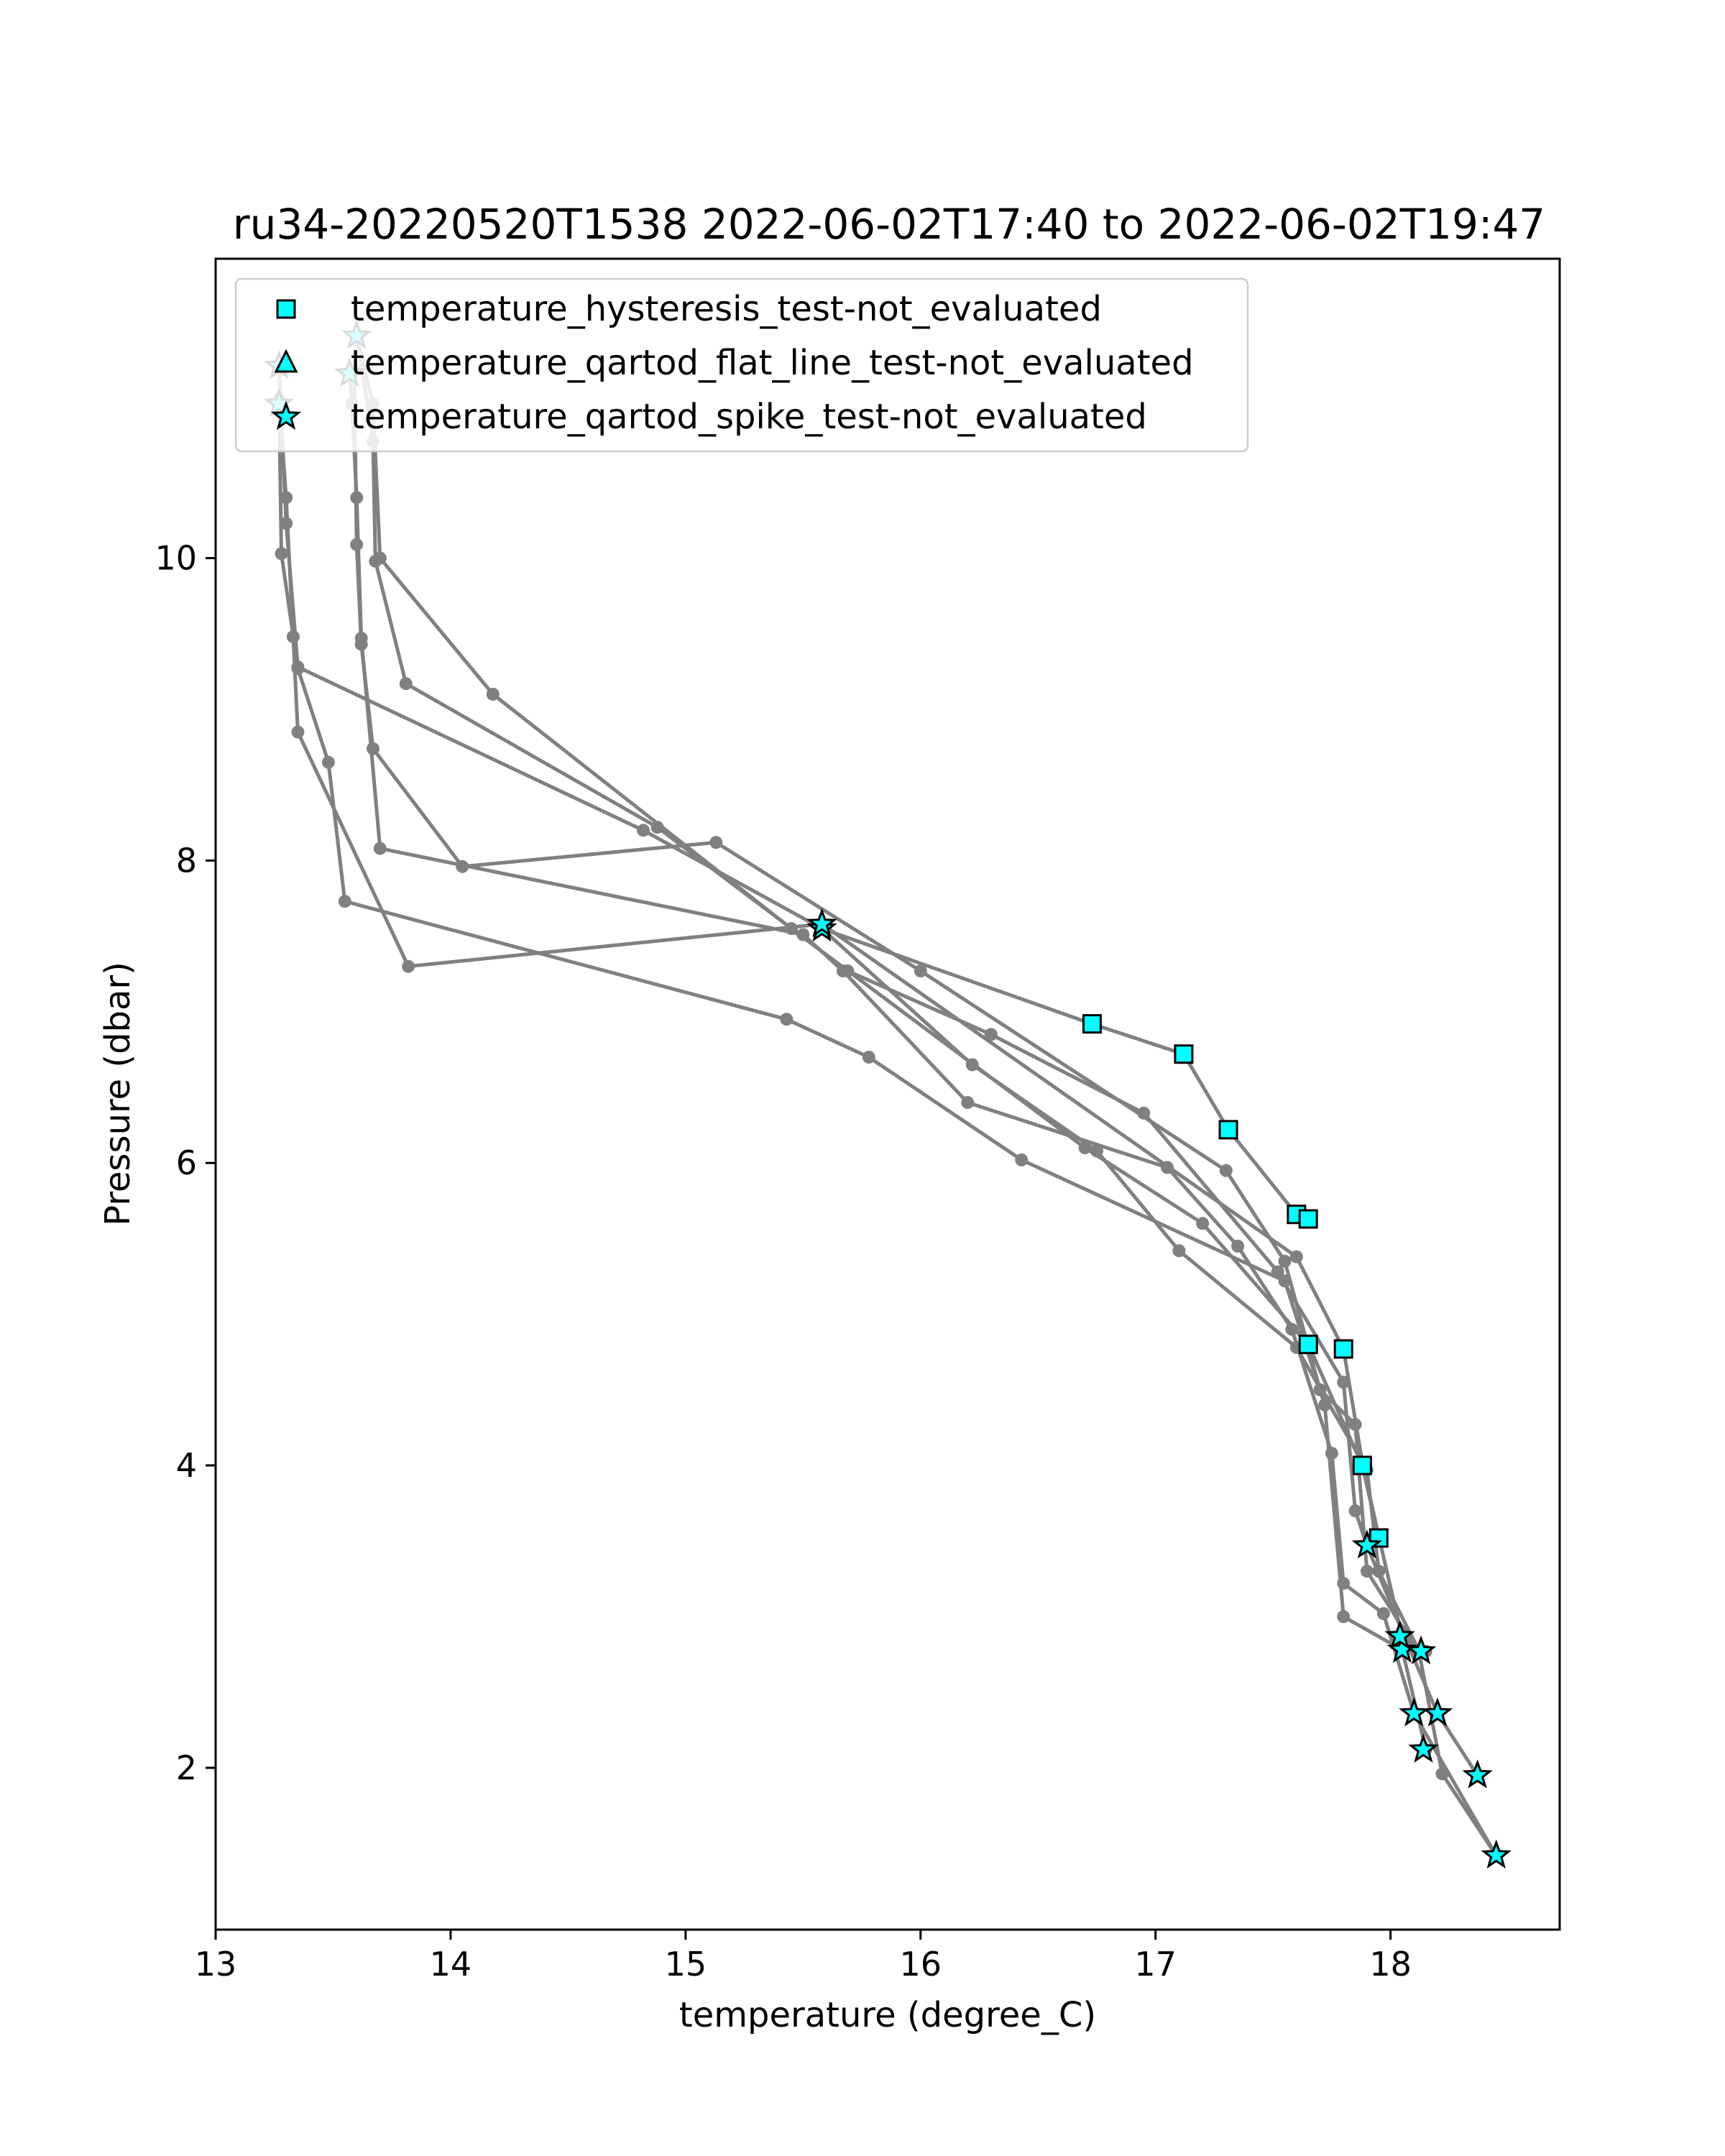 This screenshot has height=2156, width=1725. I want to click on x-tick-label: 15, so click(686, 1965).